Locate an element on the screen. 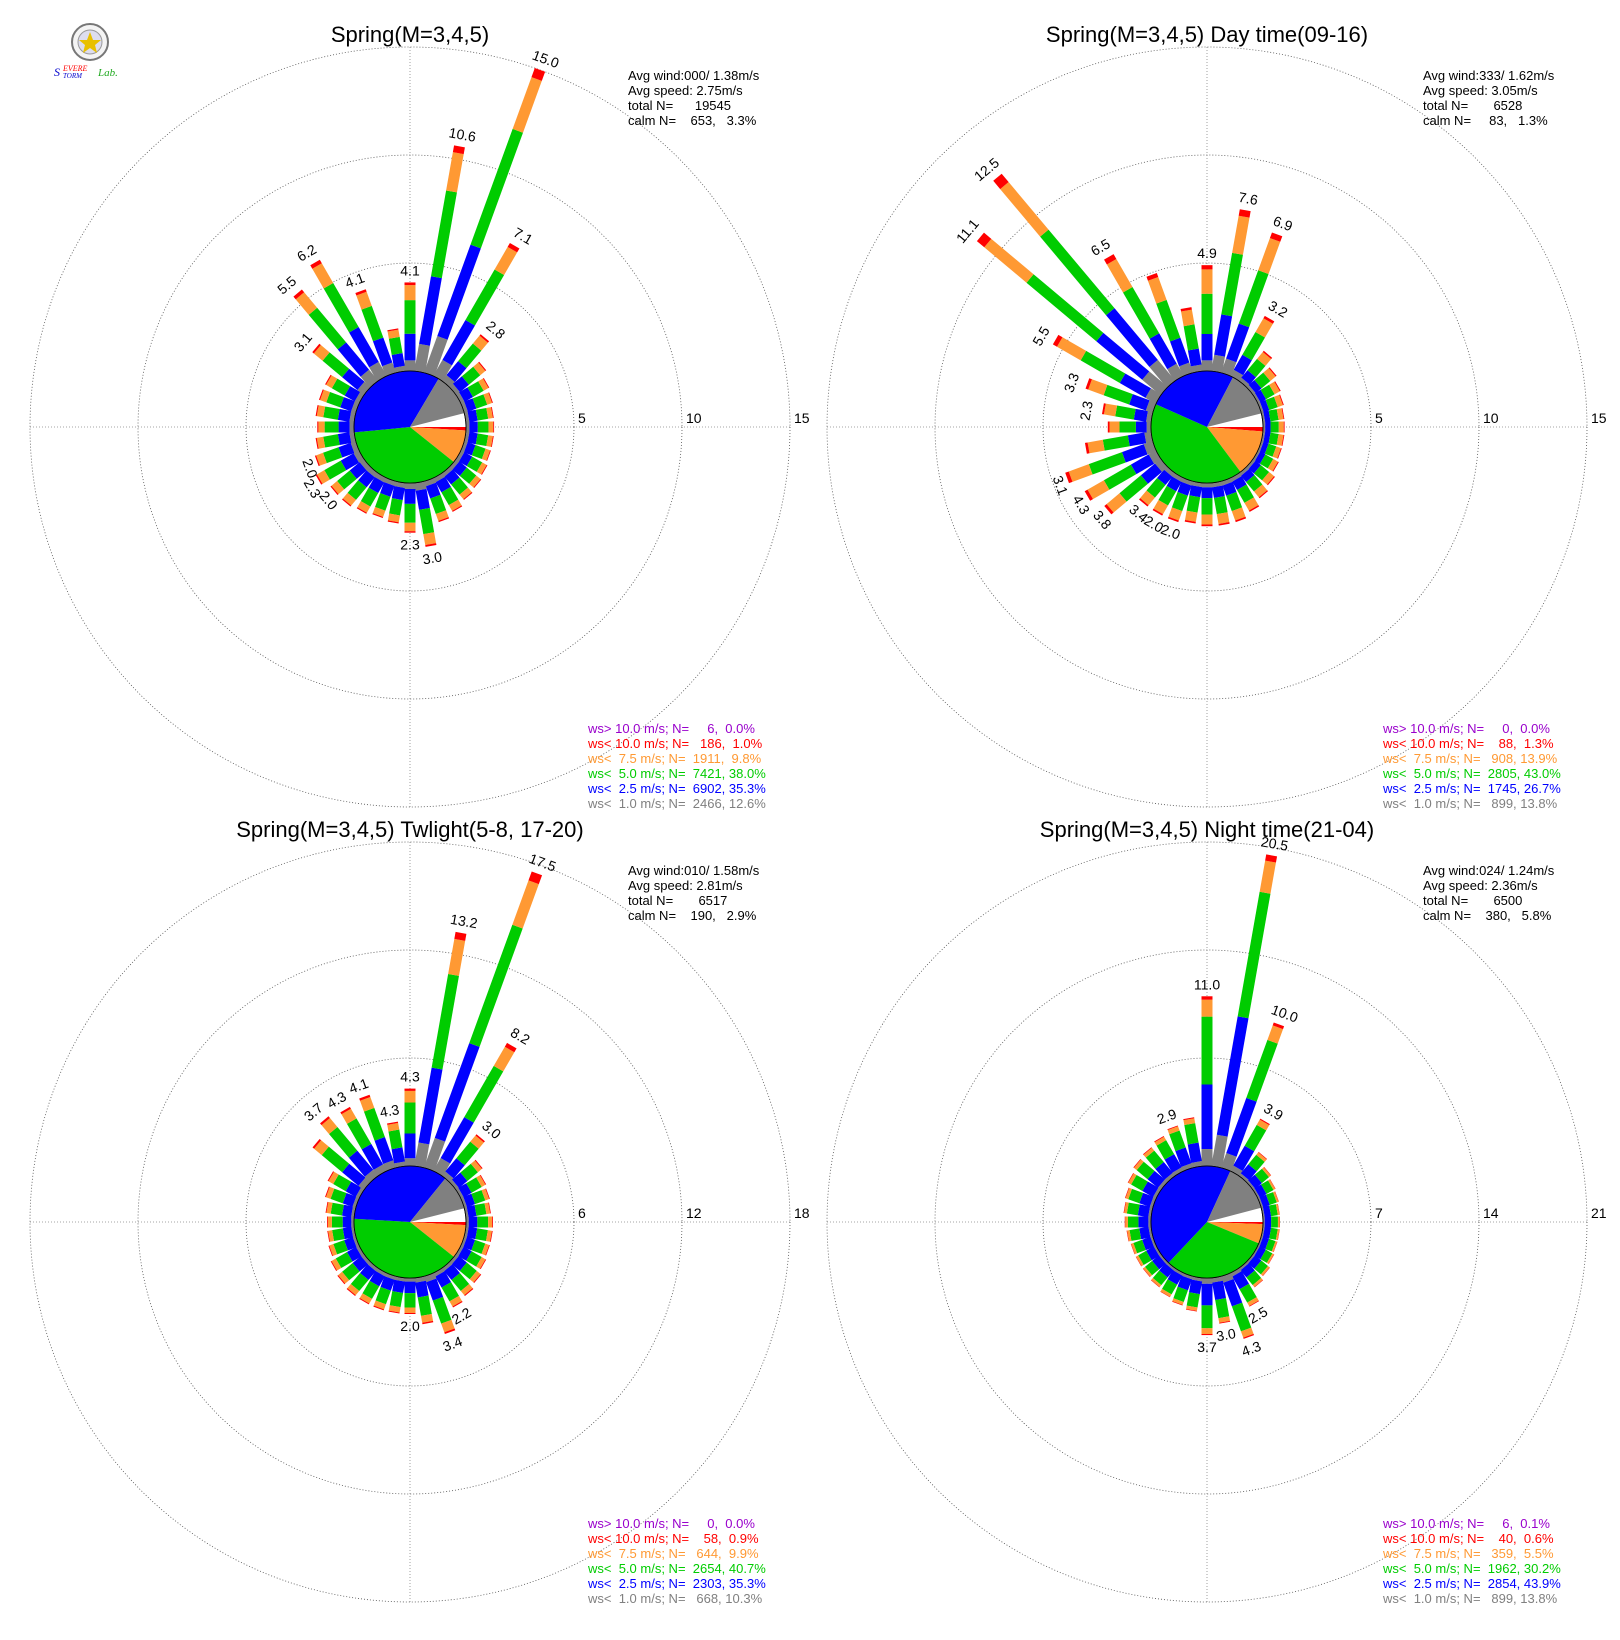  wind-bar-200-lt75 is located at coordinates (379, 1305).